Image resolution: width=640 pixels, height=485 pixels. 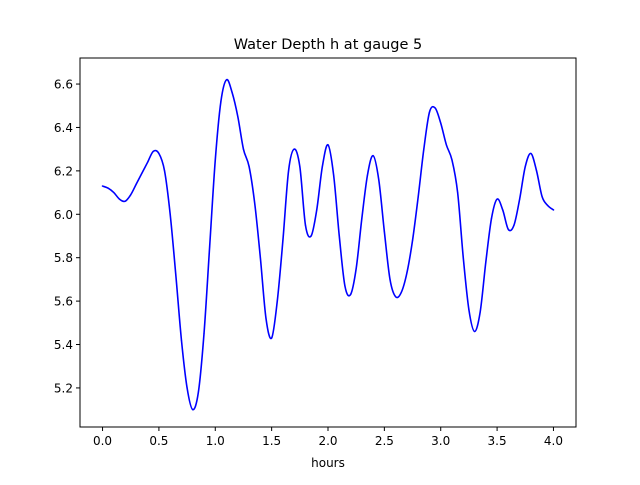 What do you see at coordinates (215, 441) in the screenshot?
I see `x-tick-label: 1.0` at bounding box center [215, 441].